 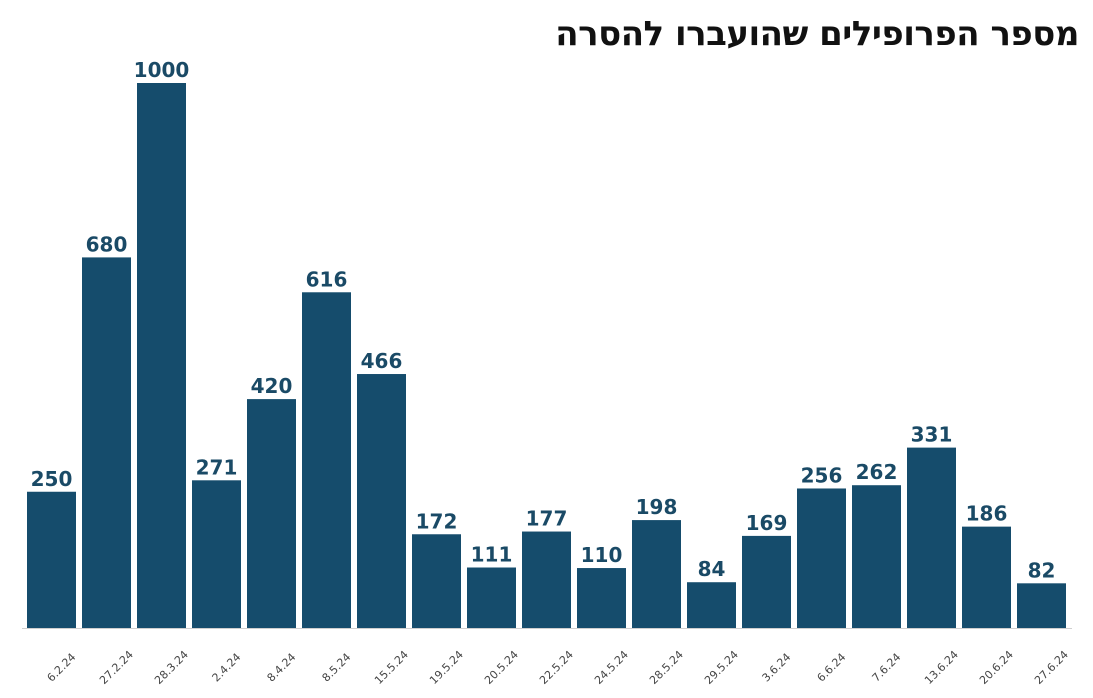 What do you see at coordinates (711, 605) in the screenshot?
I see `bar-29.5.24` at bounding box center [711, 605].